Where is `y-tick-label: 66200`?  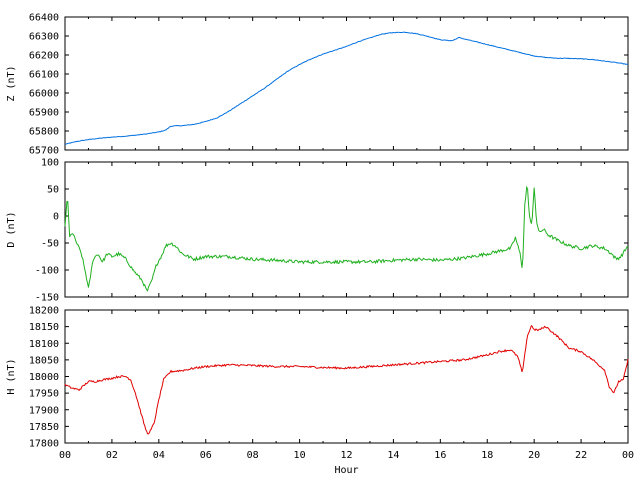
y-tick-label: 66200 is located at coordinates (44, 56).